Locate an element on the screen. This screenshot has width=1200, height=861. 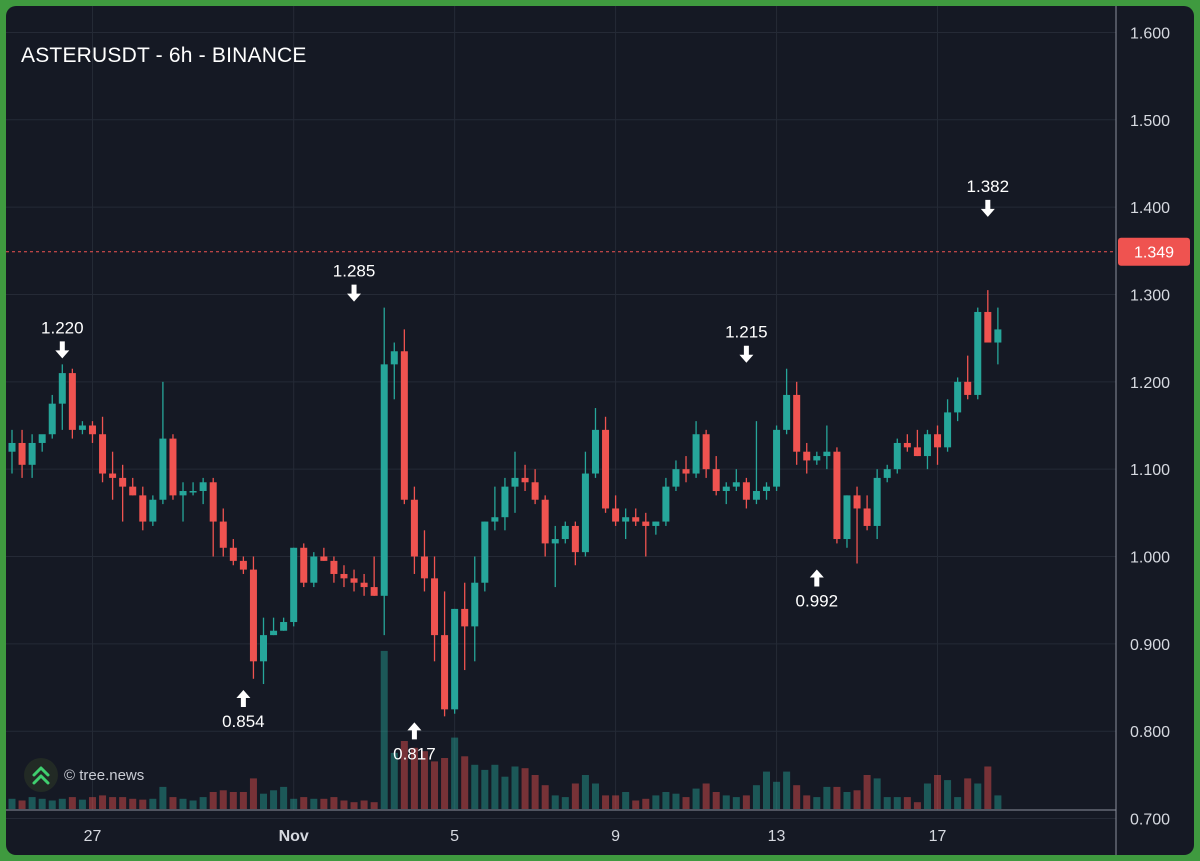
x-tick-label: 27 is located at coordinates (93, 836).